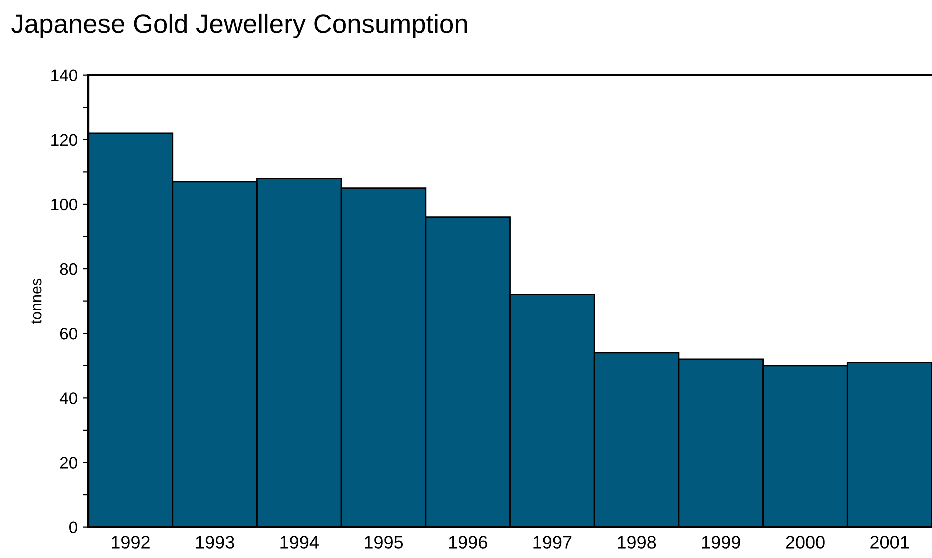 Image resolution: width=932 pixels, height=558 pixels. Describe the element at coordinates (240, 26) in the screenshot. I see `chart-title: Japanese Gold Jewellery Consumption` at that location.